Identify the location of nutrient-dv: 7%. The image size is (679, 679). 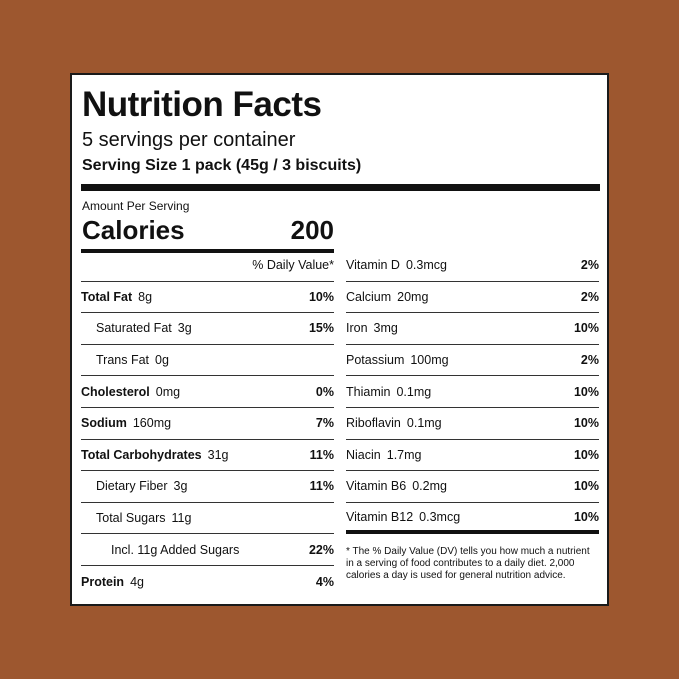
(324, 423).